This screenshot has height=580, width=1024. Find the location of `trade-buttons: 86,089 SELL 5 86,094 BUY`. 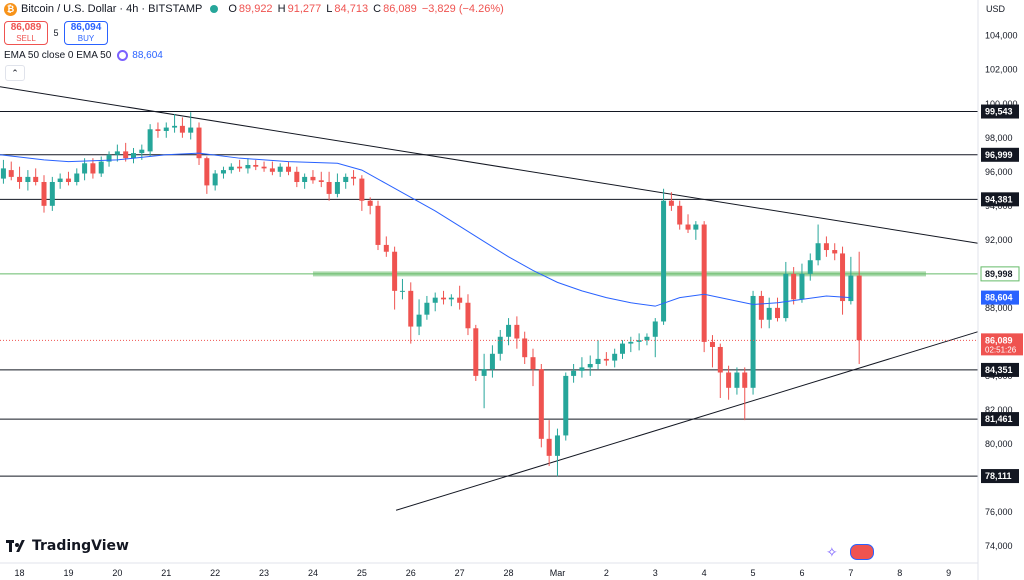

trade-buttons: 86,089 SELL 5 86,094 BUY is located at coordinates (56, 33).